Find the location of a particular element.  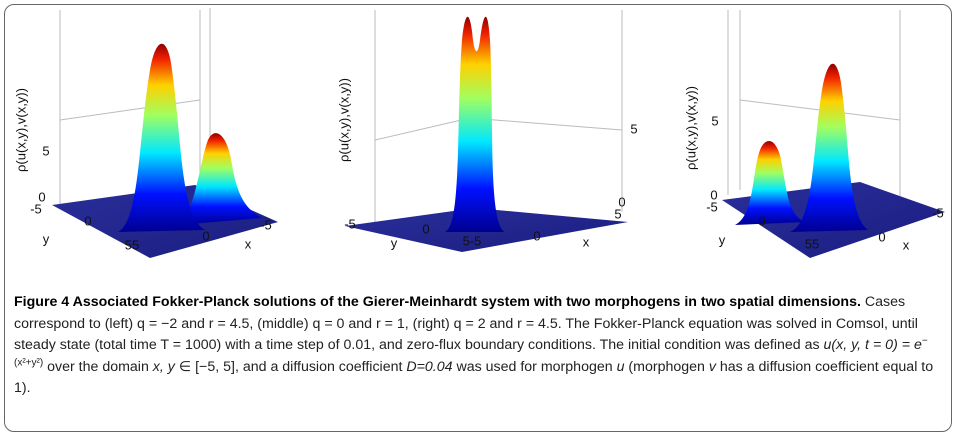

caption-text: (morphogen is located at coordinates (666, 366).